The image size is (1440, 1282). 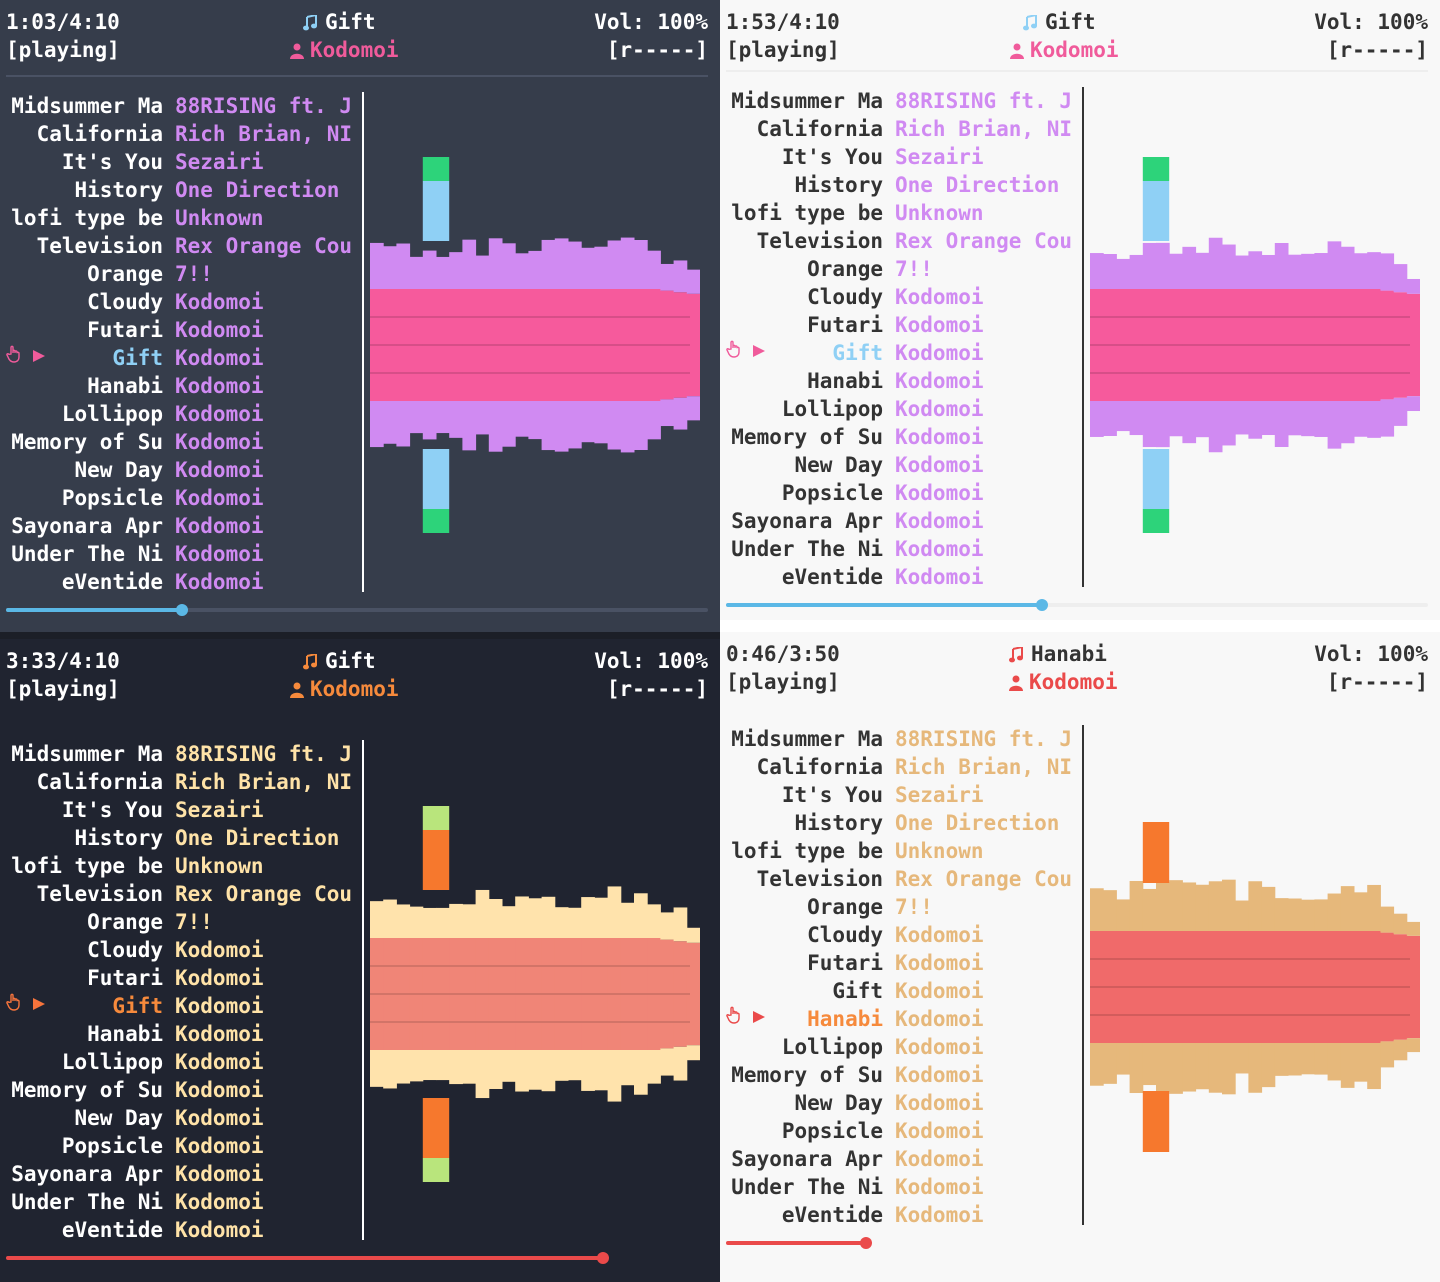 I want to click on playlist-separator, so click(x=1083, y=337).